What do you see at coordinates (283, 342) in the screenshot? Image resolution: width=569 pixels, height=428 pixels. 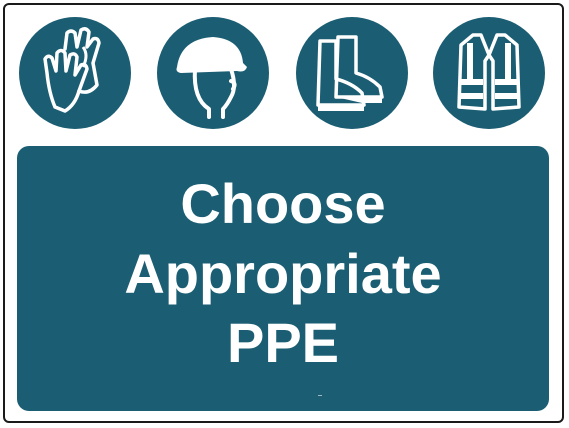 I see `message-line-3: PPE` at bounding box center [283, 342].